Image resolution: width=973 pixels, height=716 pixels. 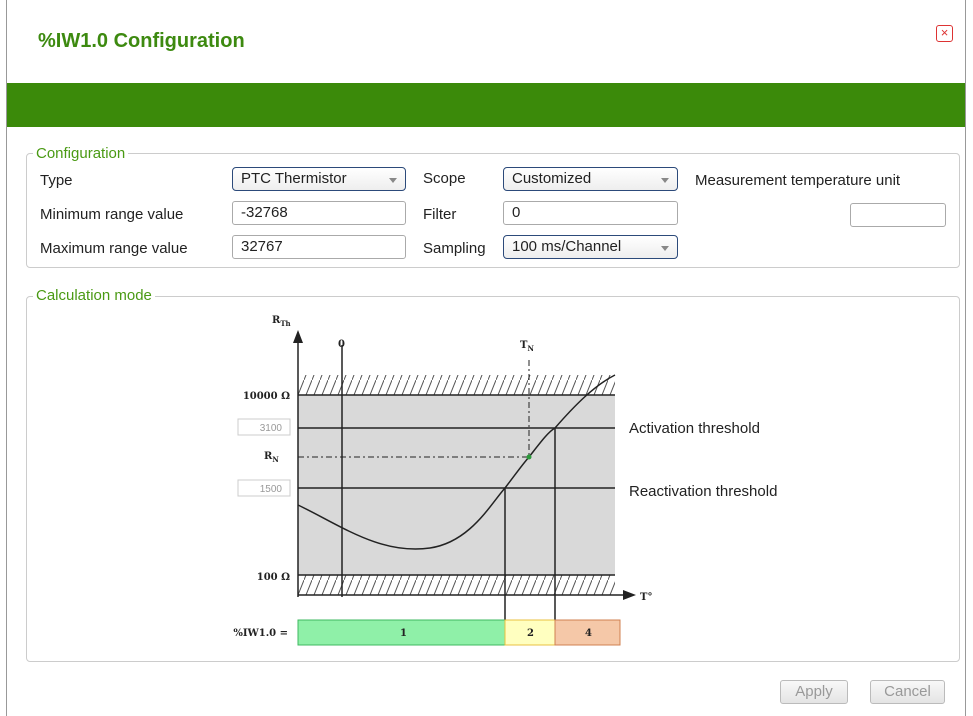 I want to click on label: Filter, so click(x=440, y=214).